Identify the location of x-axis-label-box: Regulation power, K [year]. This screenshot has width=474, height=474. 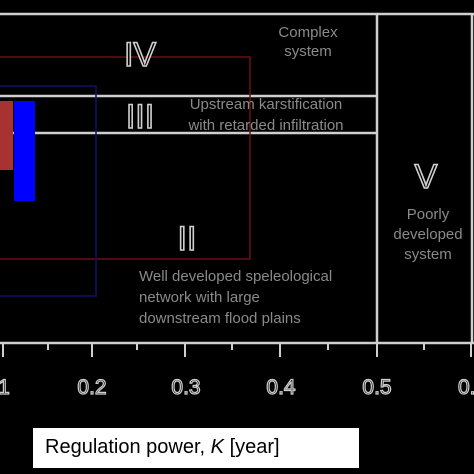
(196, 448).